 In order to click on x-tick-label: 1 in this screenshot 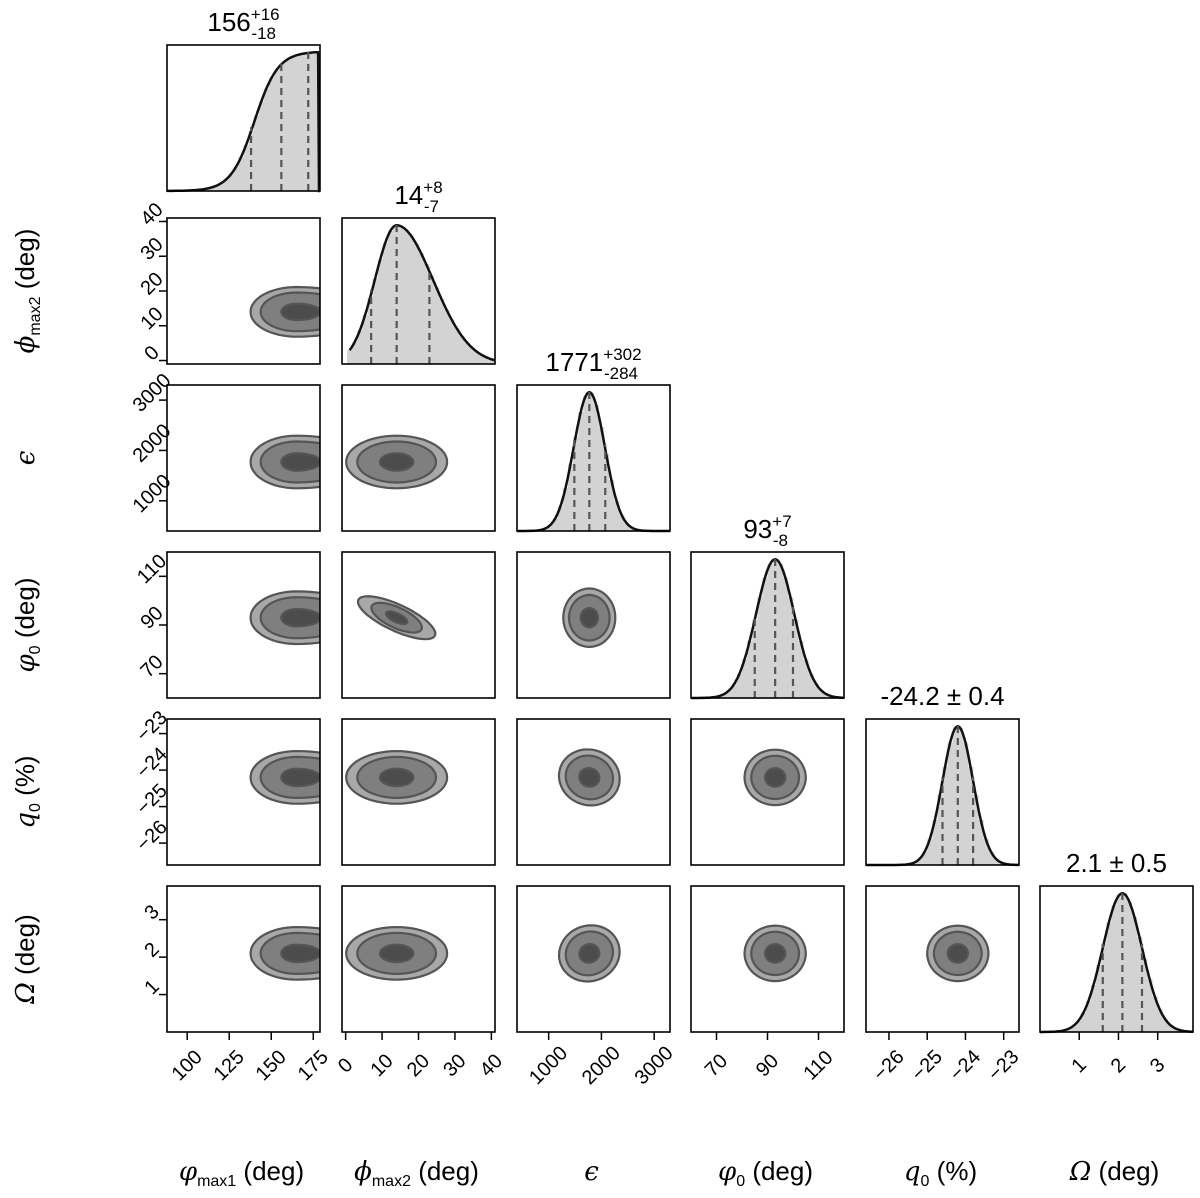, I will do `click(1079, 1065)`.